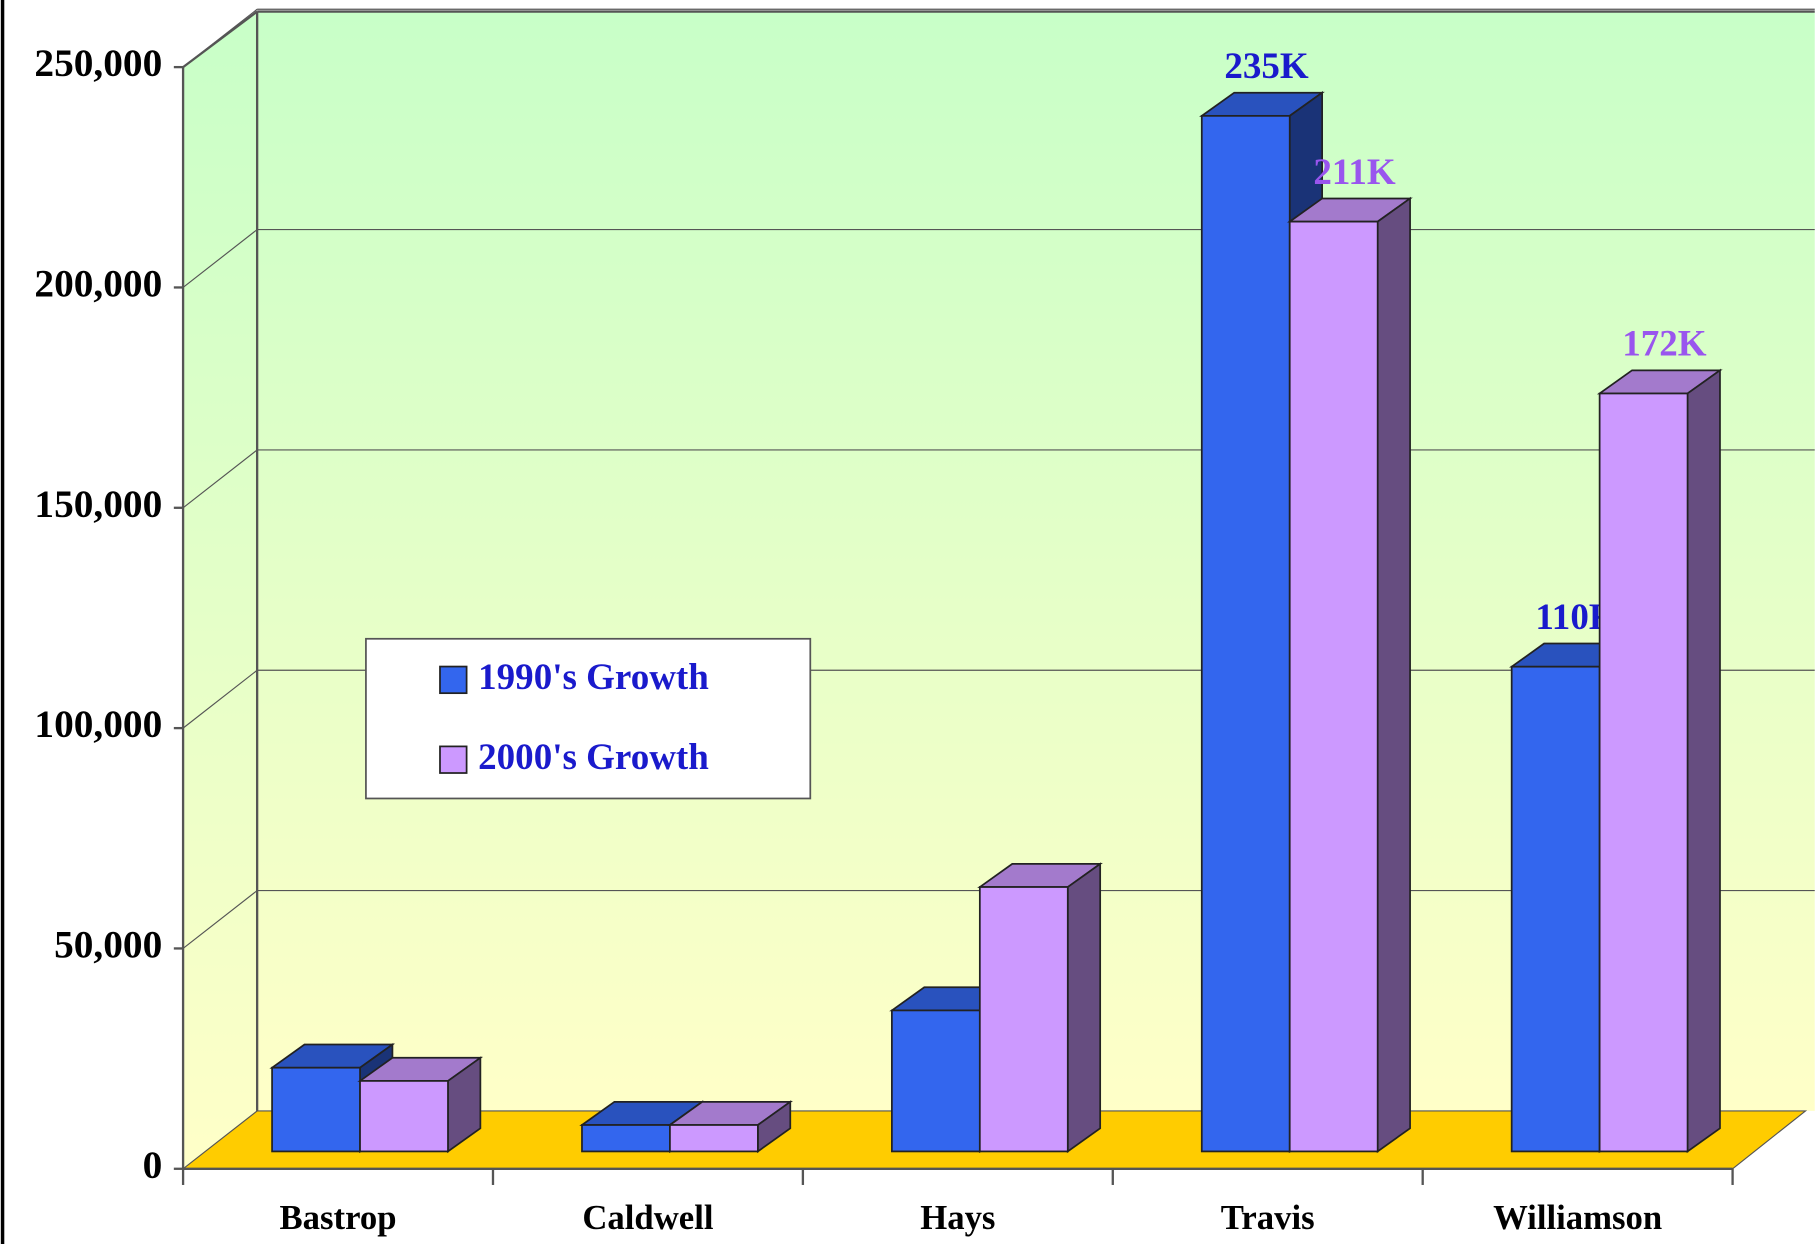  What do you see at coordinates (647, 1217) in the screenshot?
I see `x-tick-label: Caldwell` at bounding box center [647, 1217].